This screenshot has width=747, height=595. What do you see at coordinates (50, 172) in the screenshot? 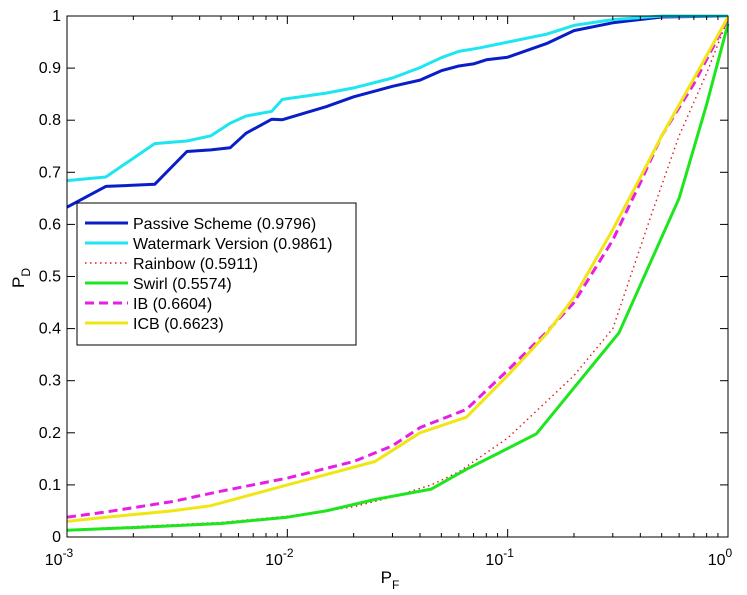
I see `y-tick-label: 0.7` at bounding box center [50, 172].